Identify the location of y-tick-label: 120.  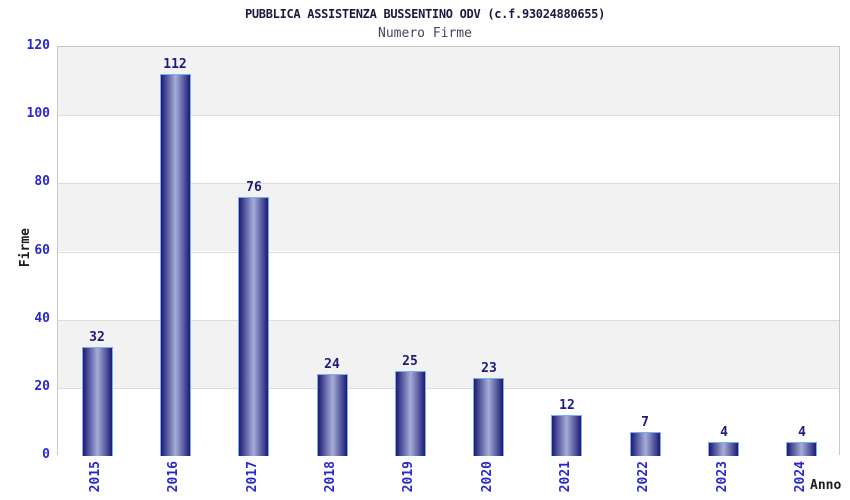
(38, 45).